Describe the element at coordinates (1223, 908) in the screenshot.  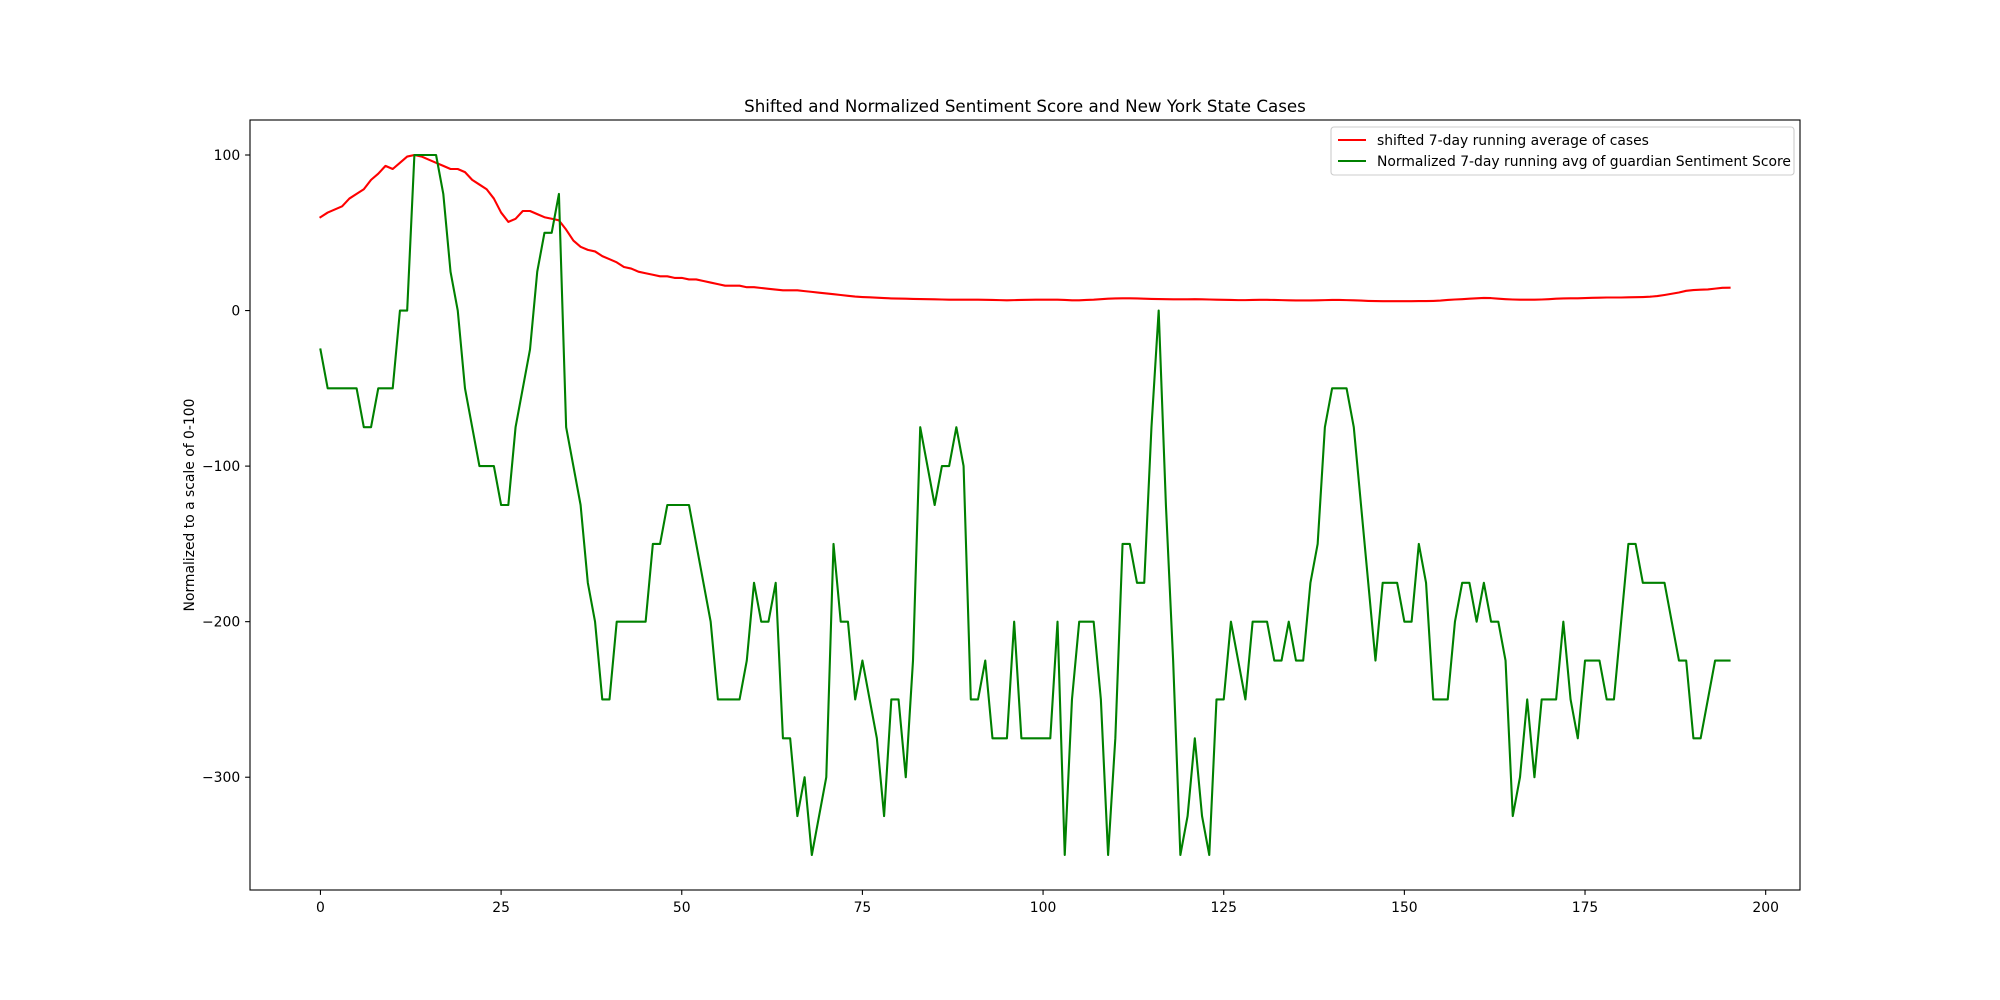
I see `x-tick-label: 125` at that location.